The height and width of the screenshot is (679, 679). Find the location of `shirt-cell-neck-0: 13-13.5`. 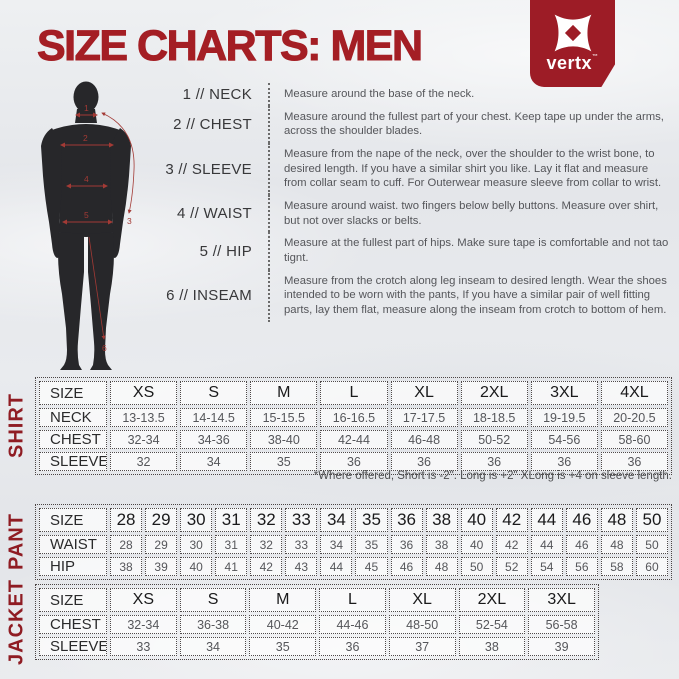

shirt-cell-neck-0: 13-13.5 is located at coordinates (144, 417).